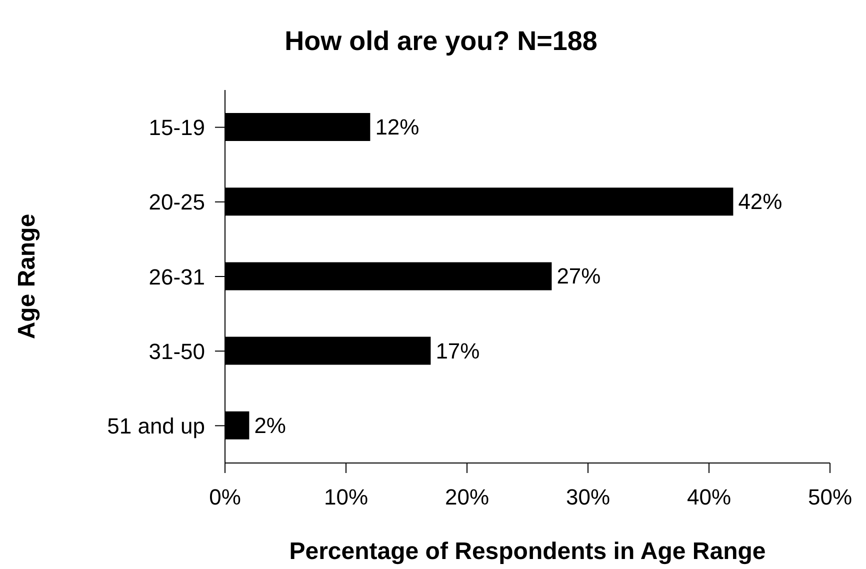  Describe the element at coordinates (176, 351) in the screenshot. I see `y-tick-label: 31-50` at that location.